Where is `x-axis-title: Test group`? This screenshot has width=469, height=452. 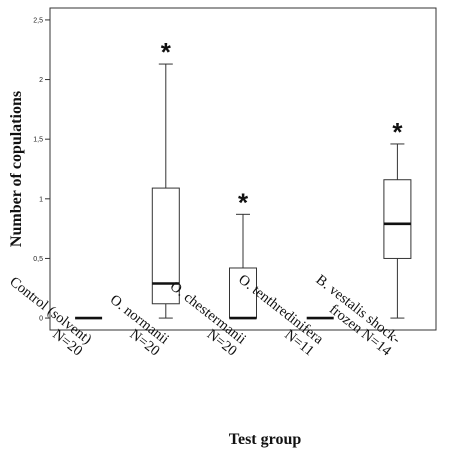 x-axis-title: Test group is located at coordinates (265, 439).